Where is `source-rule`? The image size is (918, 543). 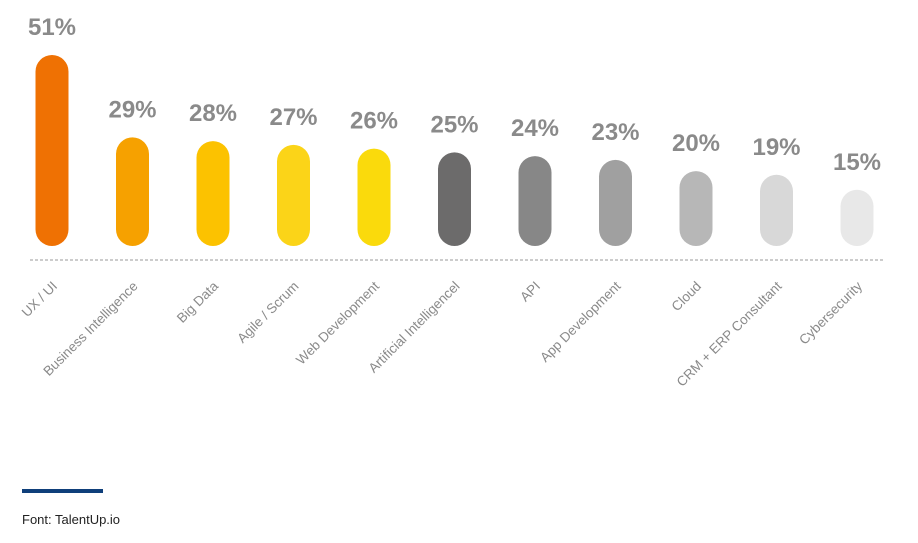
source-rule is located at coordinates (62, 491).